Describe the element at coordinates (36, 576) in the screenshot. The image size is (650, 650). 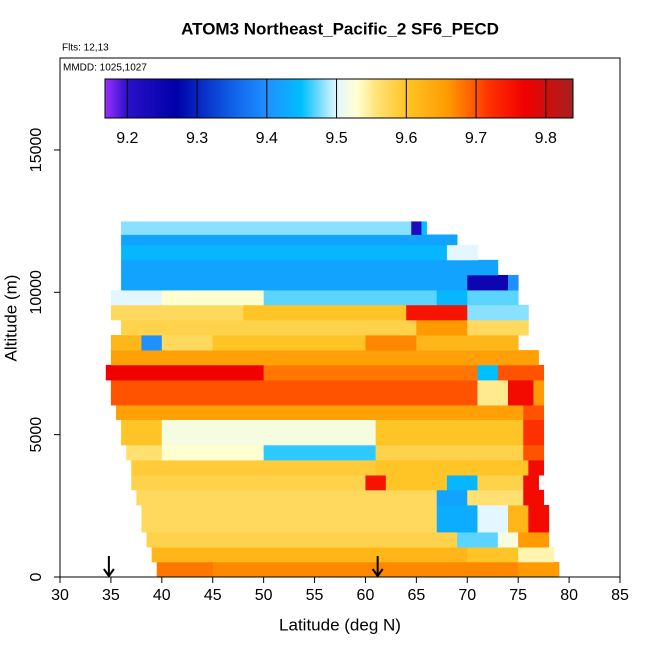
I see `y-tick-label: 0` at that location.